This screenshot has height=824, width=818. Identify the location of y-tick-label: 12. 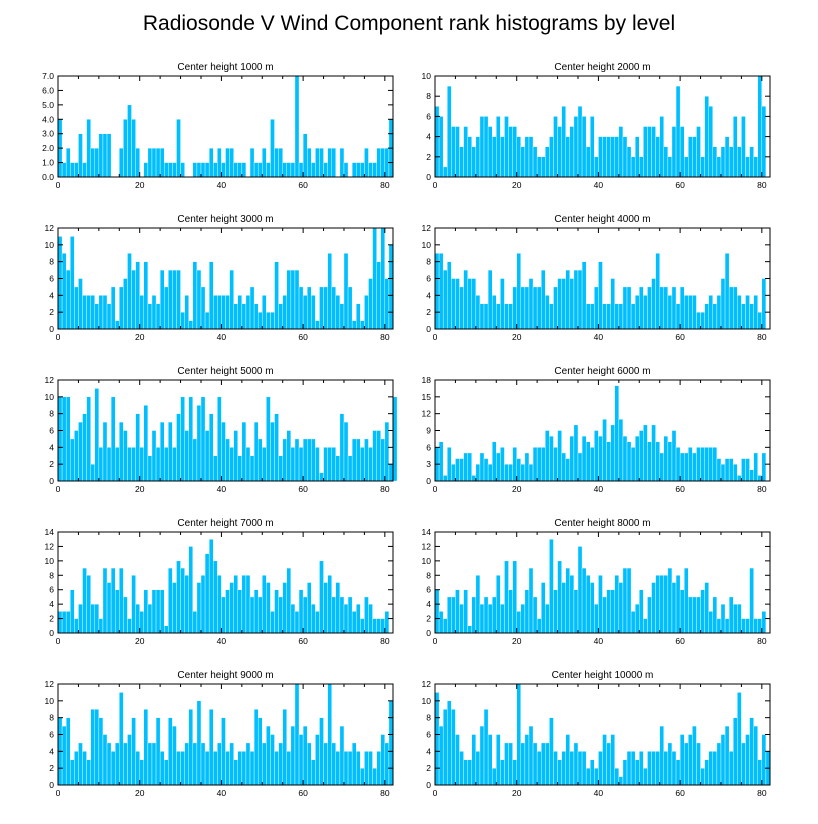
(427, 546).